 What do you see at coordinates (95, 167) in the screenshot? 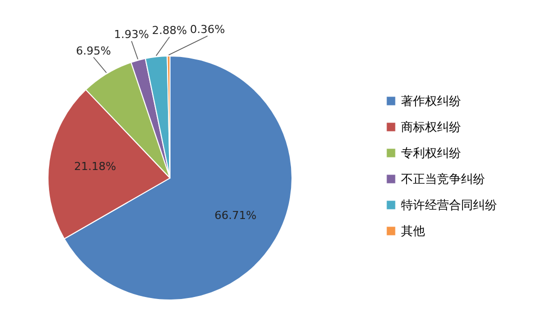
I see `data-label: 21.18%` at bounding box center [95, 167].